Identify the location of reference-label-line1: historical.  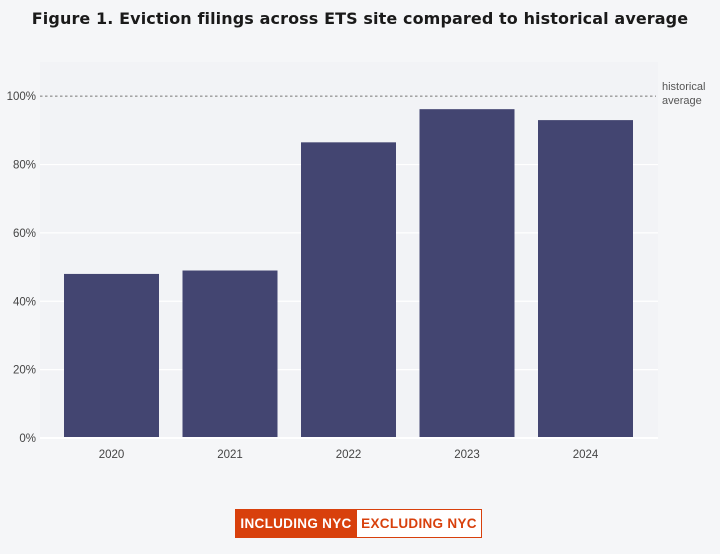
(683, 87).